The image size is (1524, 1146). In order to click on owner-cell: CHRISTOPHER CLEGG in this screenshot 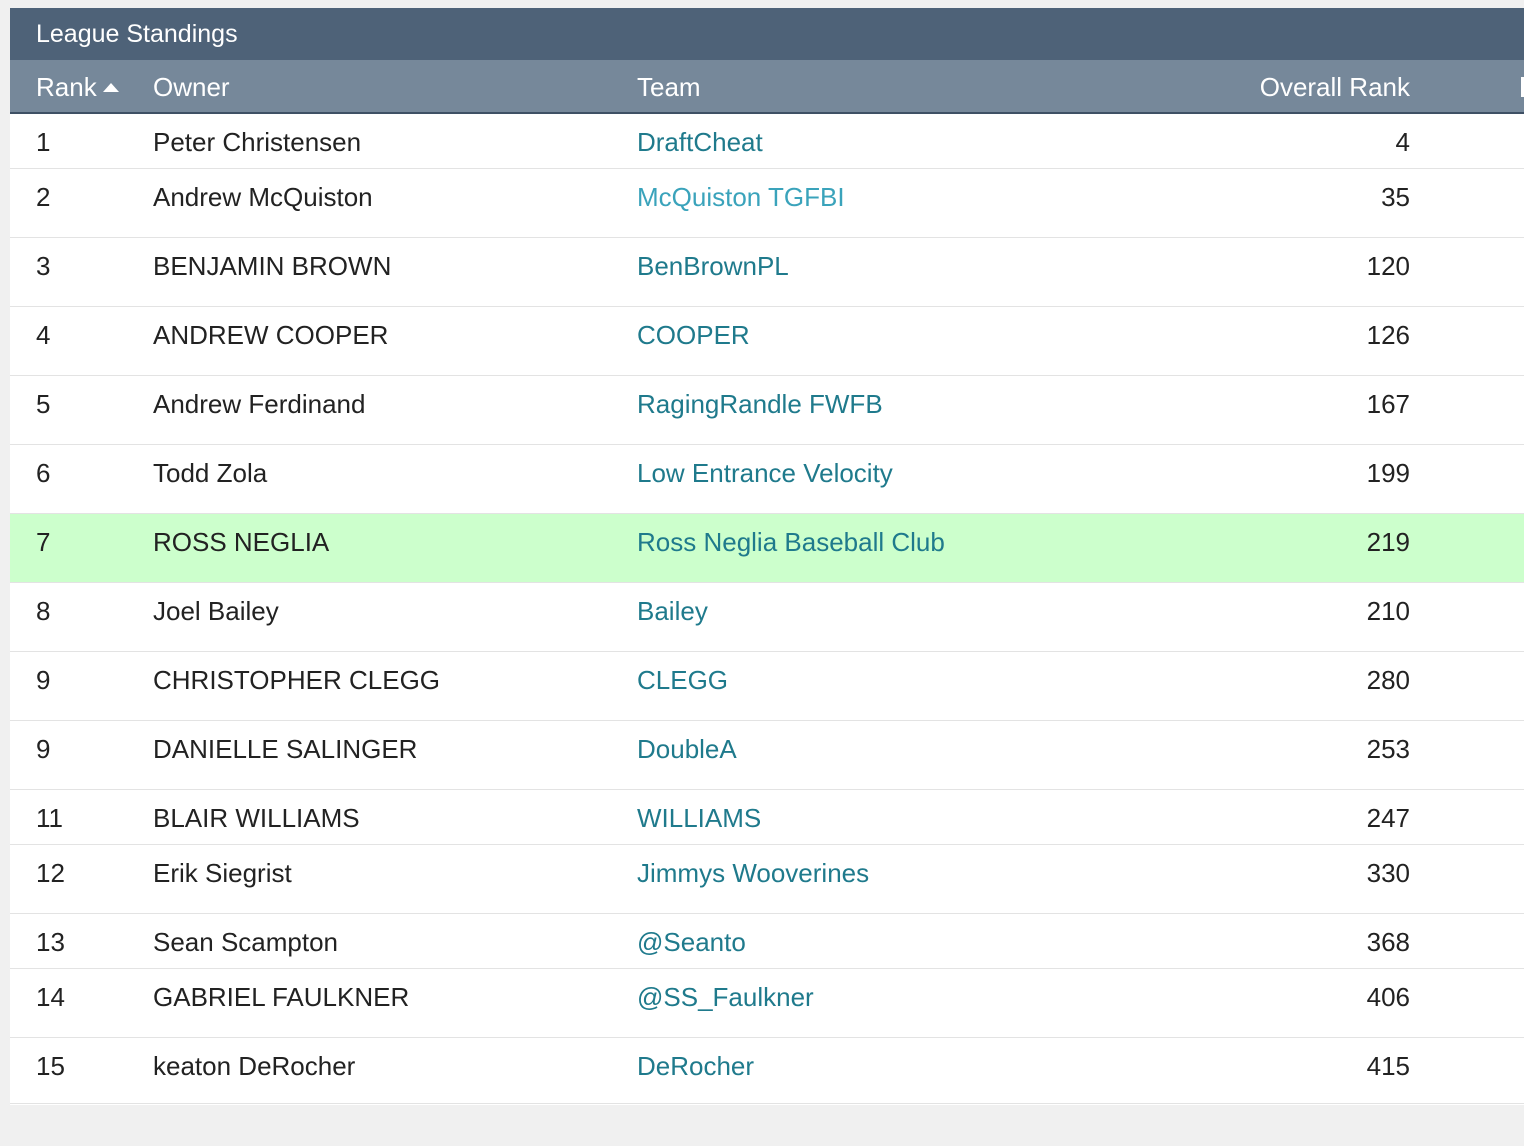, I will do `click(297, 680)`.